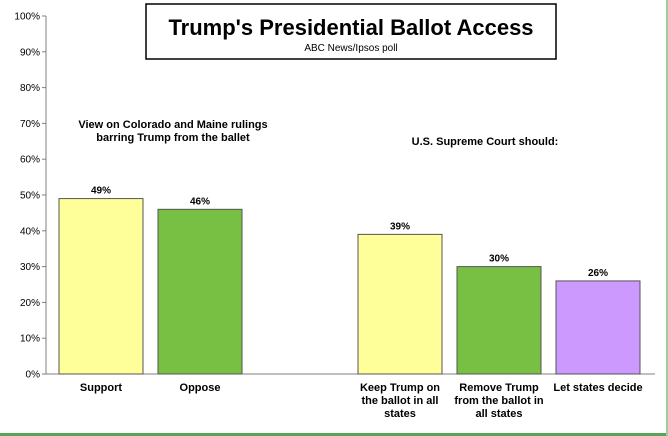 The width and height of the screenshot is (668, 436). Describe the element at coordinates (30, 88) in the screenshot. I see `y-tick-label: 80%` at that location.